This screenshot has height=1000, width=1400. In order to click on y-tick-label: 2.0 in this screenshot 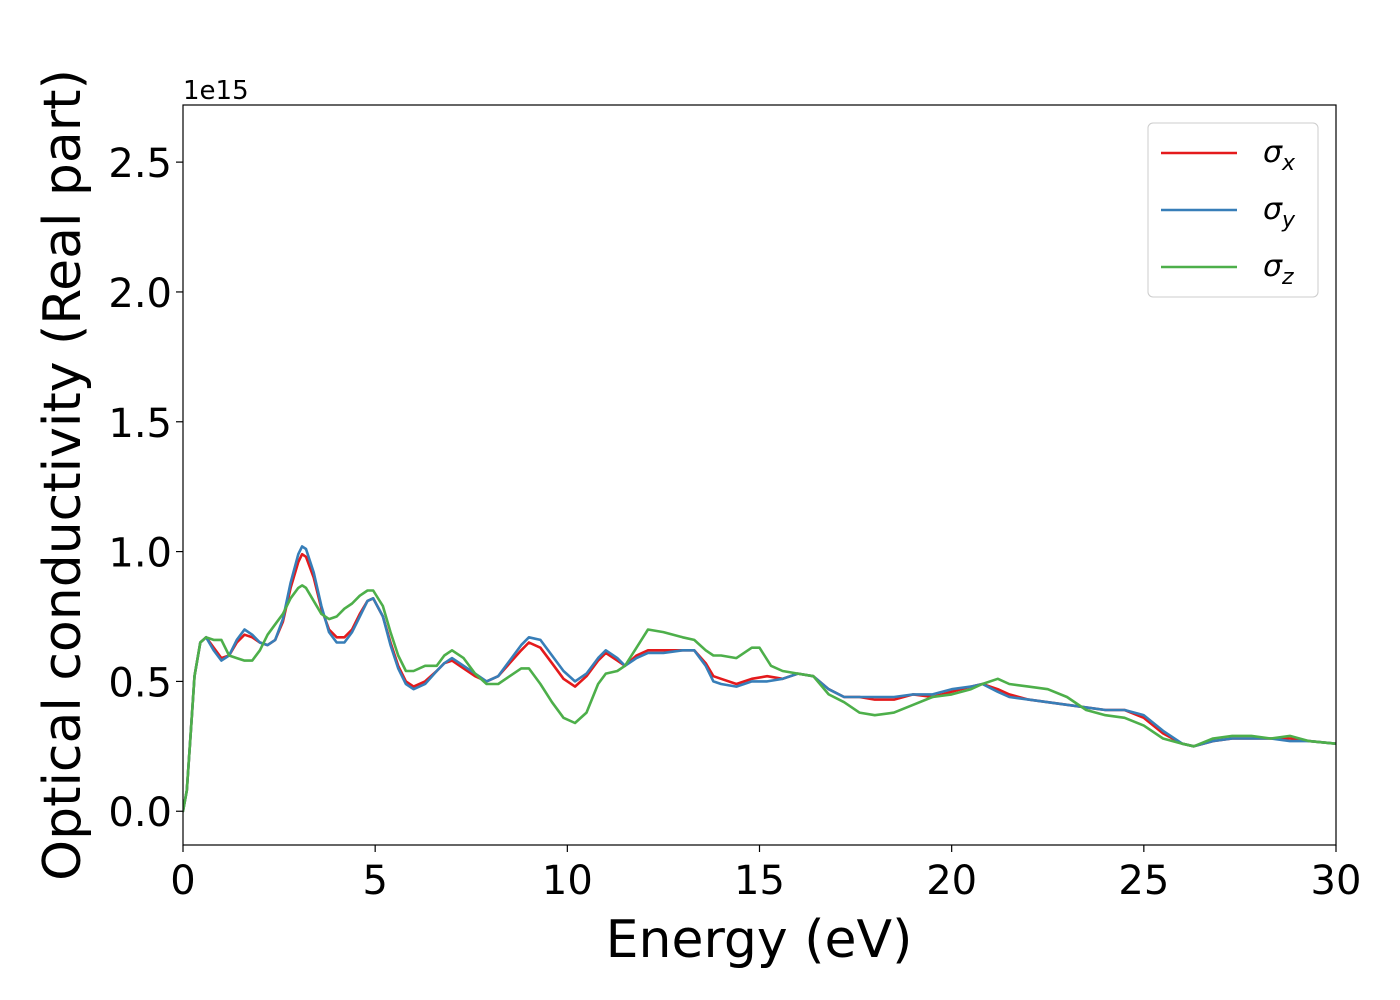, I will do `click(140, 294)`.